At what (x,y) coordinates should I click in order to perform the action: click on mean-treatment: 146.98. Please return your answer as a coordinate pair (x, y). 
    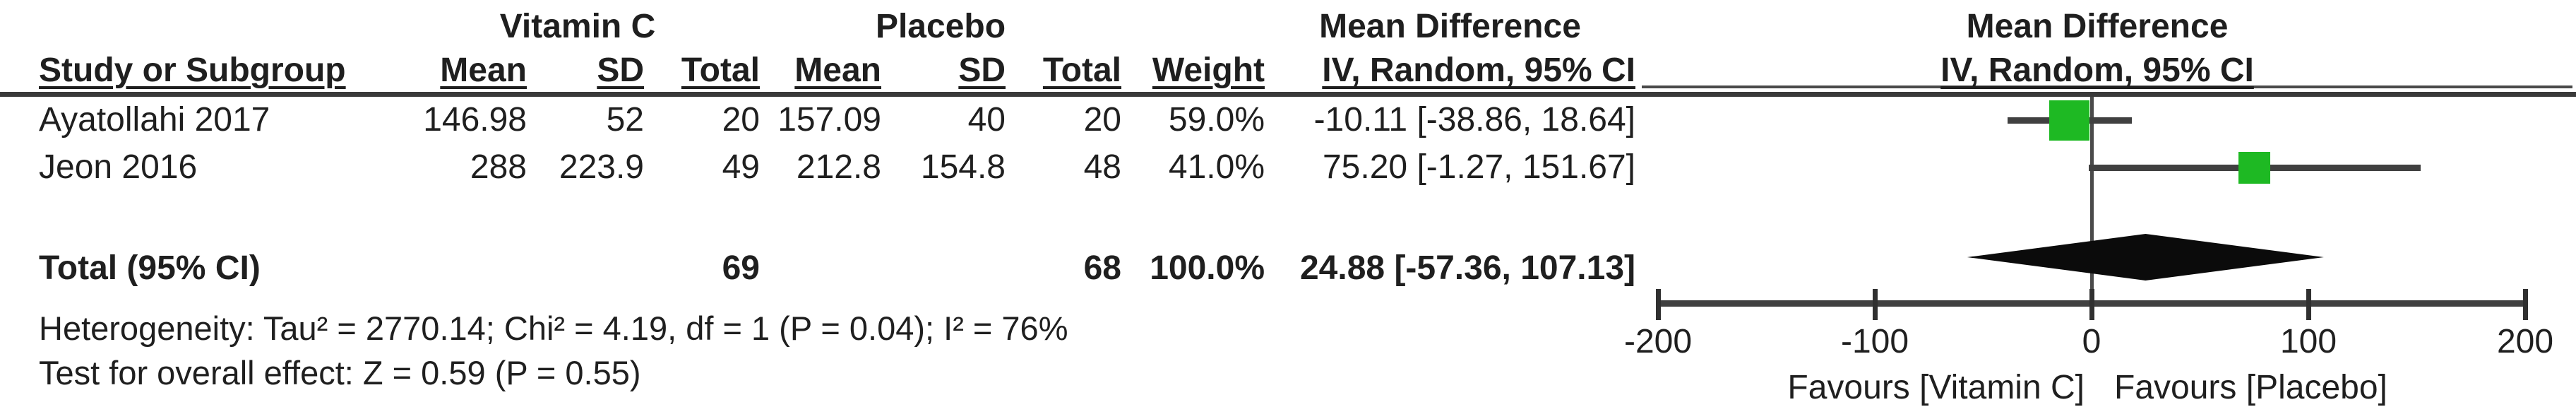
    Looking at the image, I should click on (475, 120).